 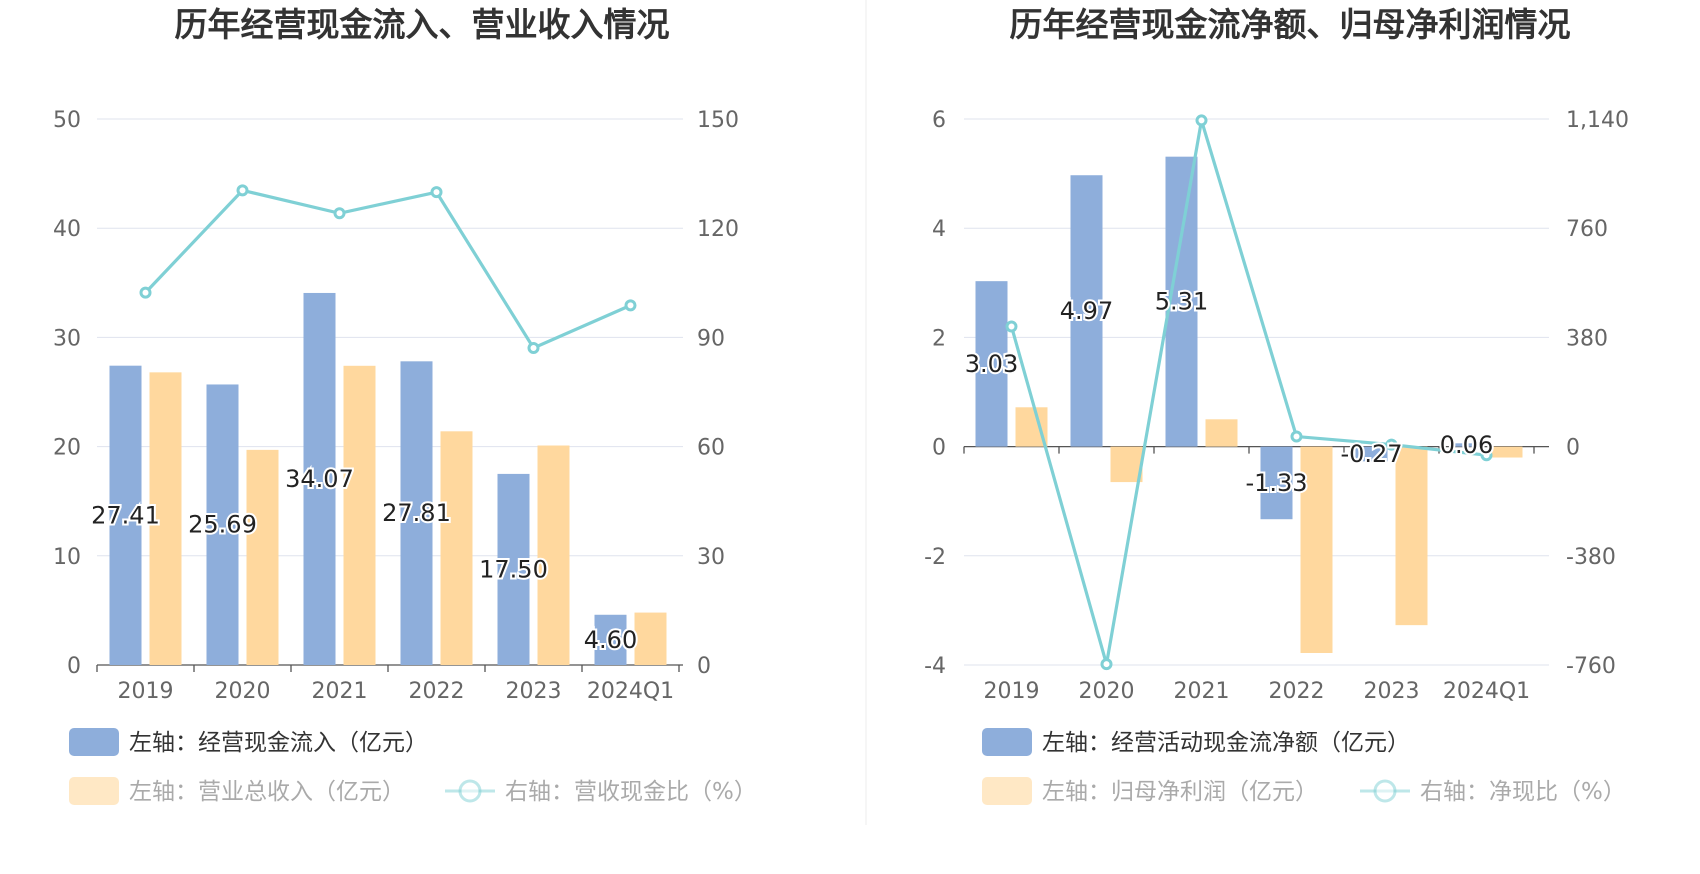 What do you see at coordinates (935, 666) in the screenshot?
I see `left-axis-tick-label: -4` at bounding box center [935, 666].